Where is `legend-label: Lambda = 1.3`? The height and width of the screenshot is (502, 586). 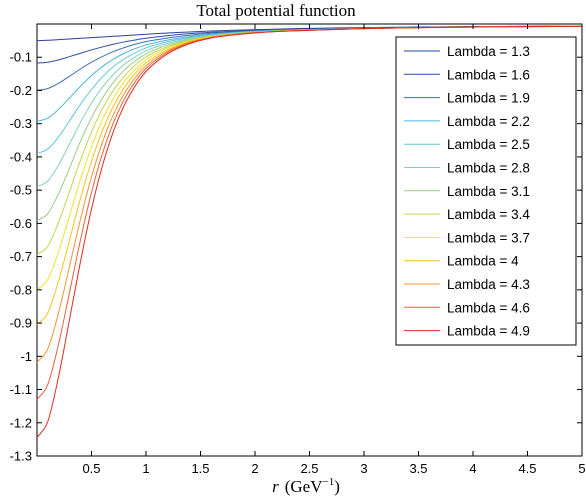
legend-label: Lambda = 1.3 is located at coordinates (488, 51).